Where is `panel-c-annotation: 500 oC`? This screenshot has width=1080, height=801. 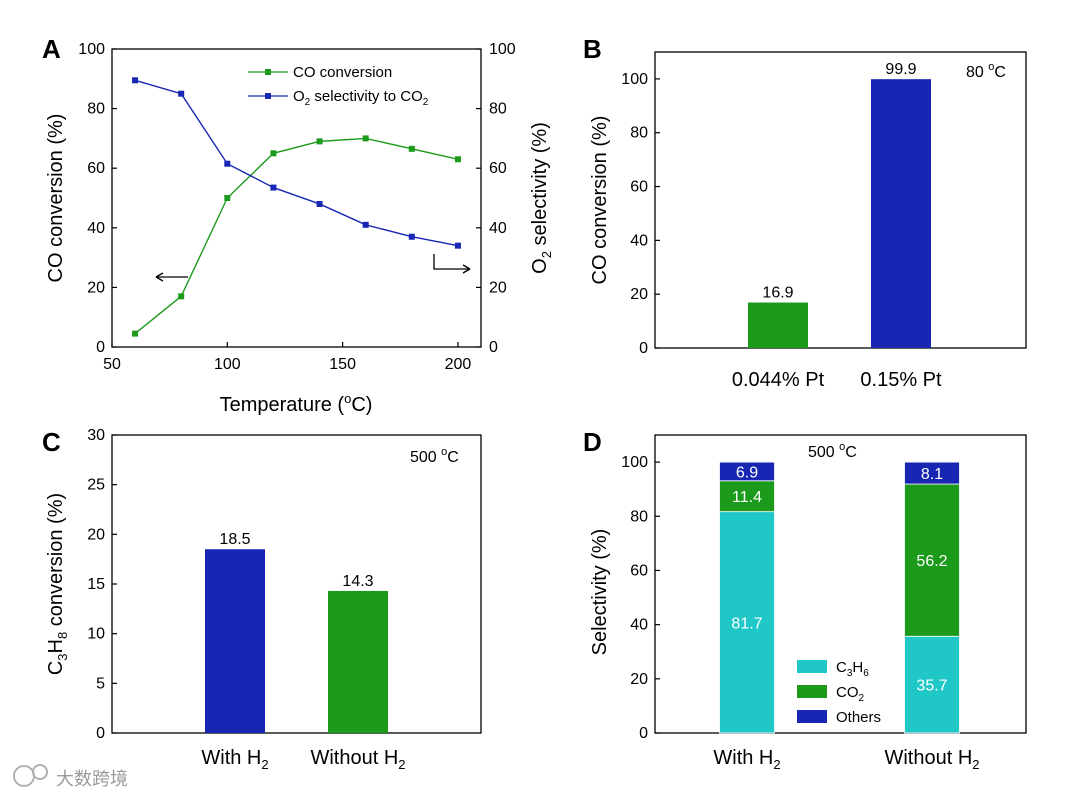 panel-c-annotation: 500 oC is located at coordinates (434, 456).